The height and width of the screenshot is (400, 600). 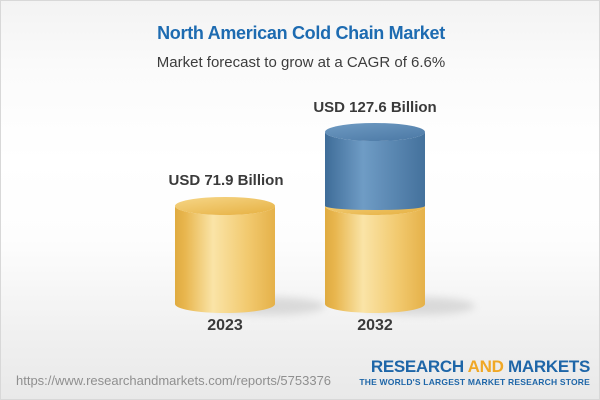 I want to click on logo-word-markets: MARKETS, so click(x=549, y=366).